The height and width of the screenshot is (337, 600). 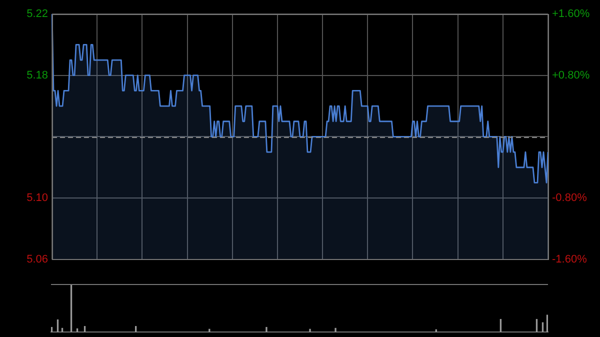 What do you see at coordinates (37, 198) in the screenshot?
I see `y-tick-label: 5.10` at bounding box center [37, 198].